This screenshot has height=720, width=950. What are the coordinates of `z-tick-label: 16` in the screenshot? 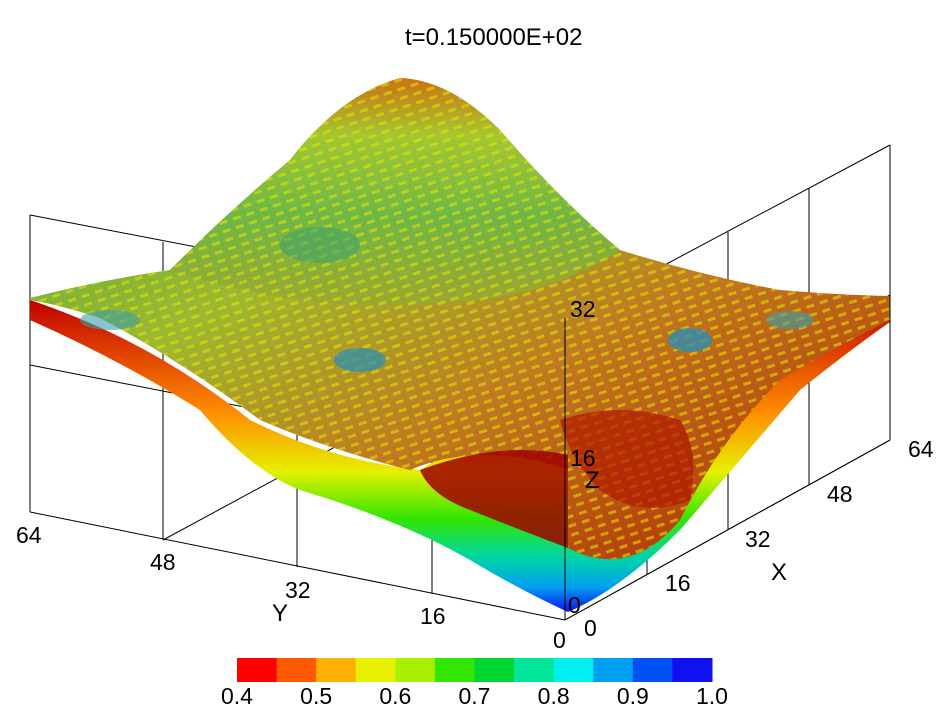 It's located at (583, 458).